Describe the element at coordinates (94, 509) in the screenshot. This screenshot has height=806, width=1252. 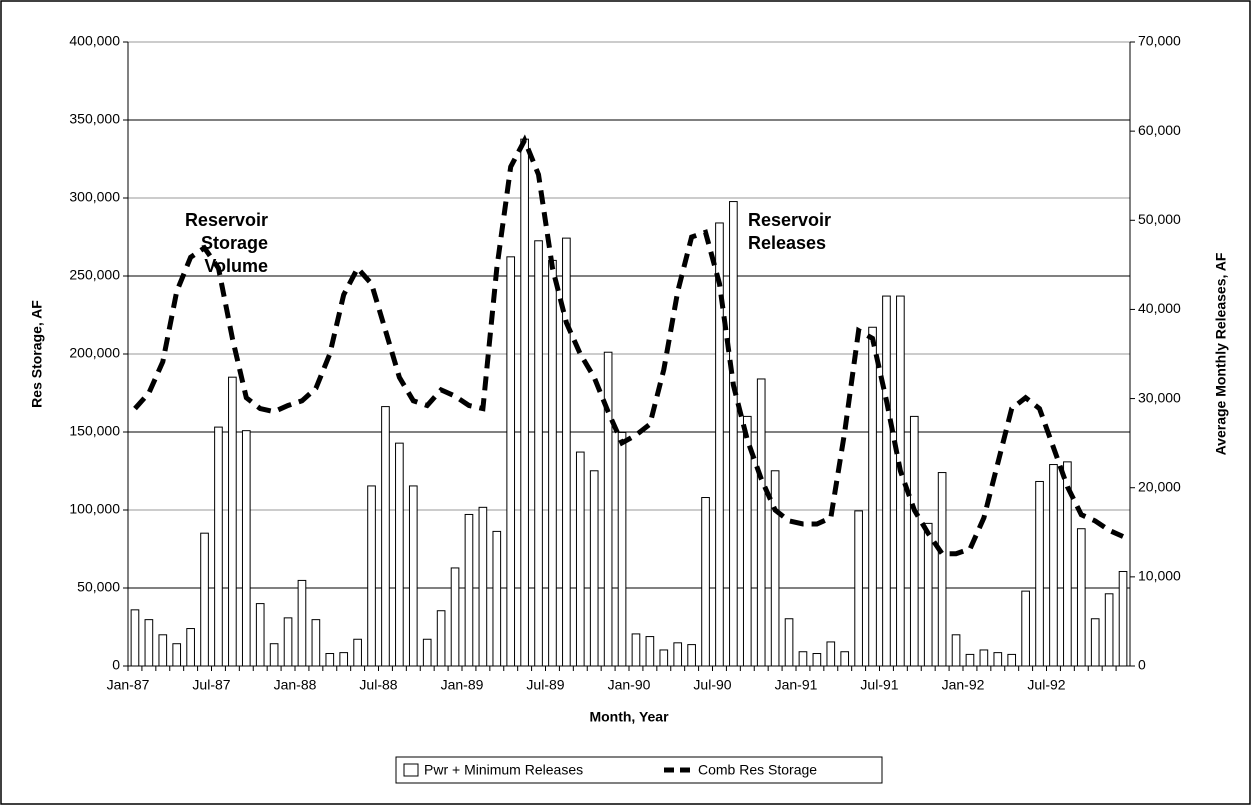
I see `y-tick-label: 100,000` at that location.